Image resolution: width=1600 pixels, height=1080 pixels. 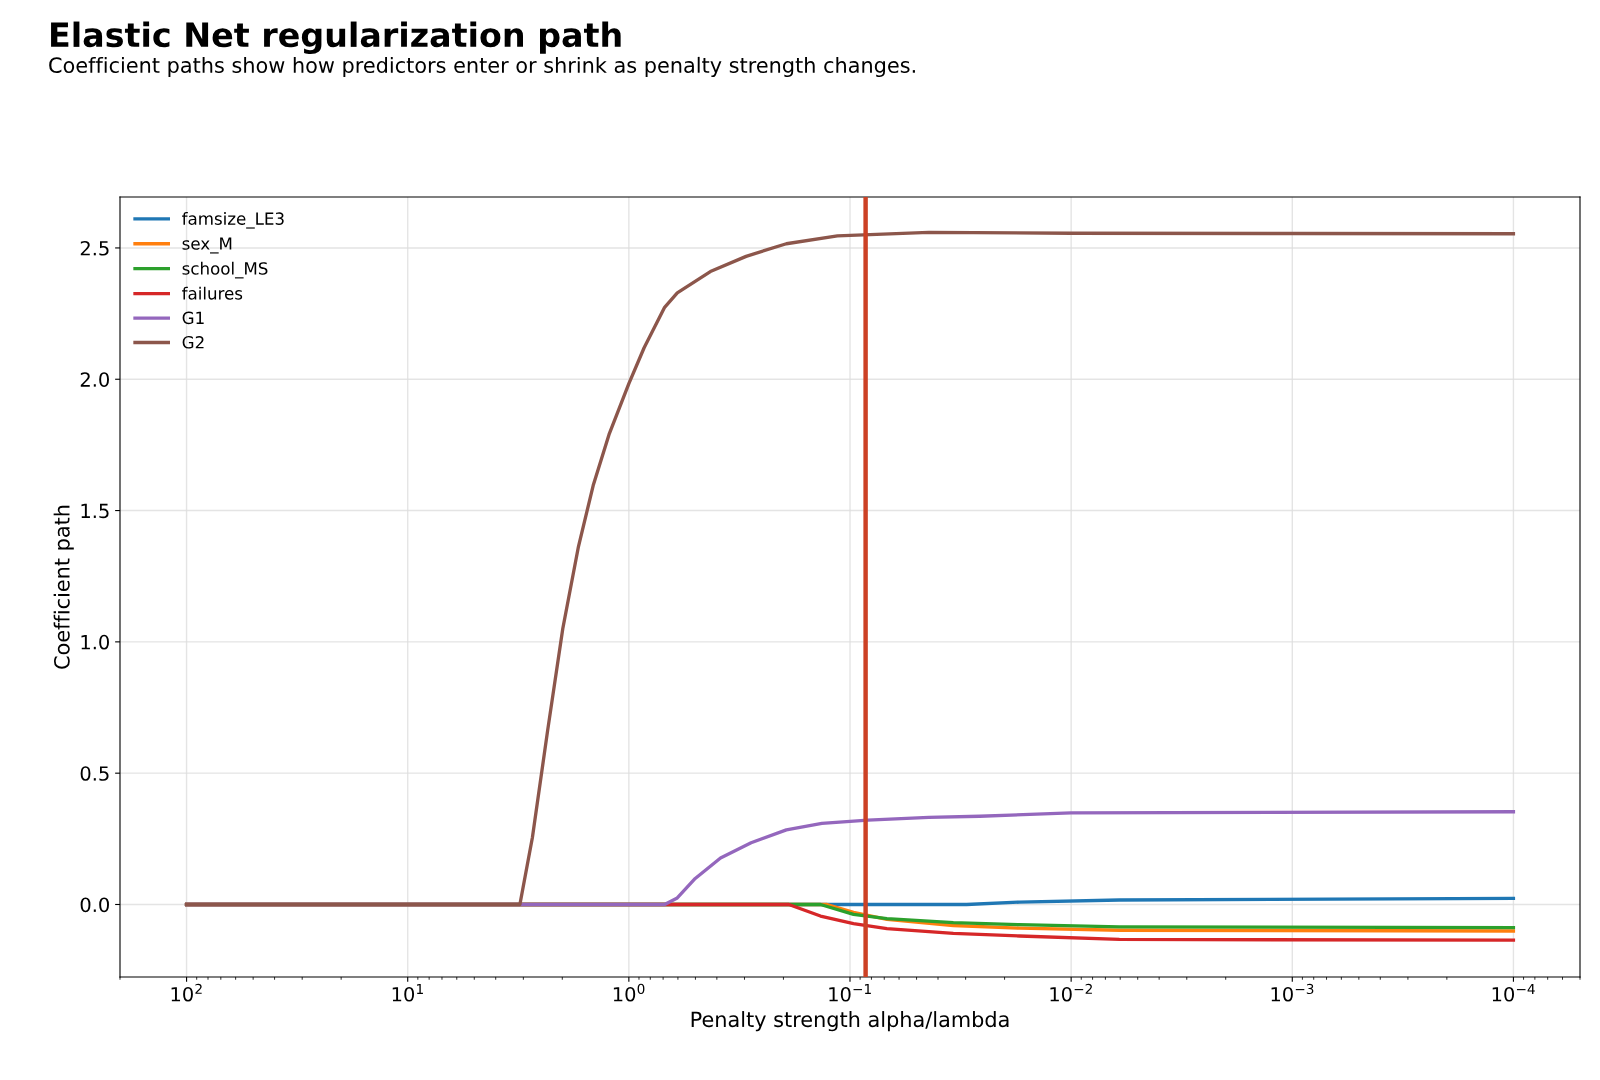 I want to click on x-tick-label: 10$^{1}$, so click(x=407, y=992).